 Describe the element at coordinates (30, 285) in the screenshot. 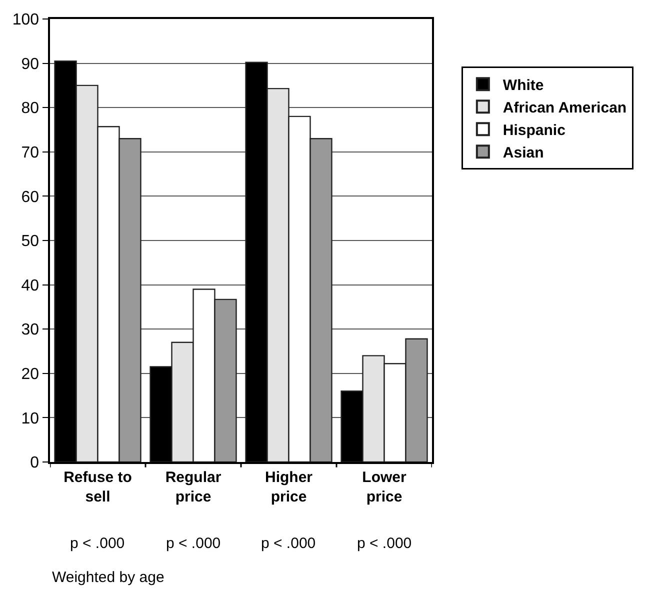

I see `y-tick-label: 40` at that location.